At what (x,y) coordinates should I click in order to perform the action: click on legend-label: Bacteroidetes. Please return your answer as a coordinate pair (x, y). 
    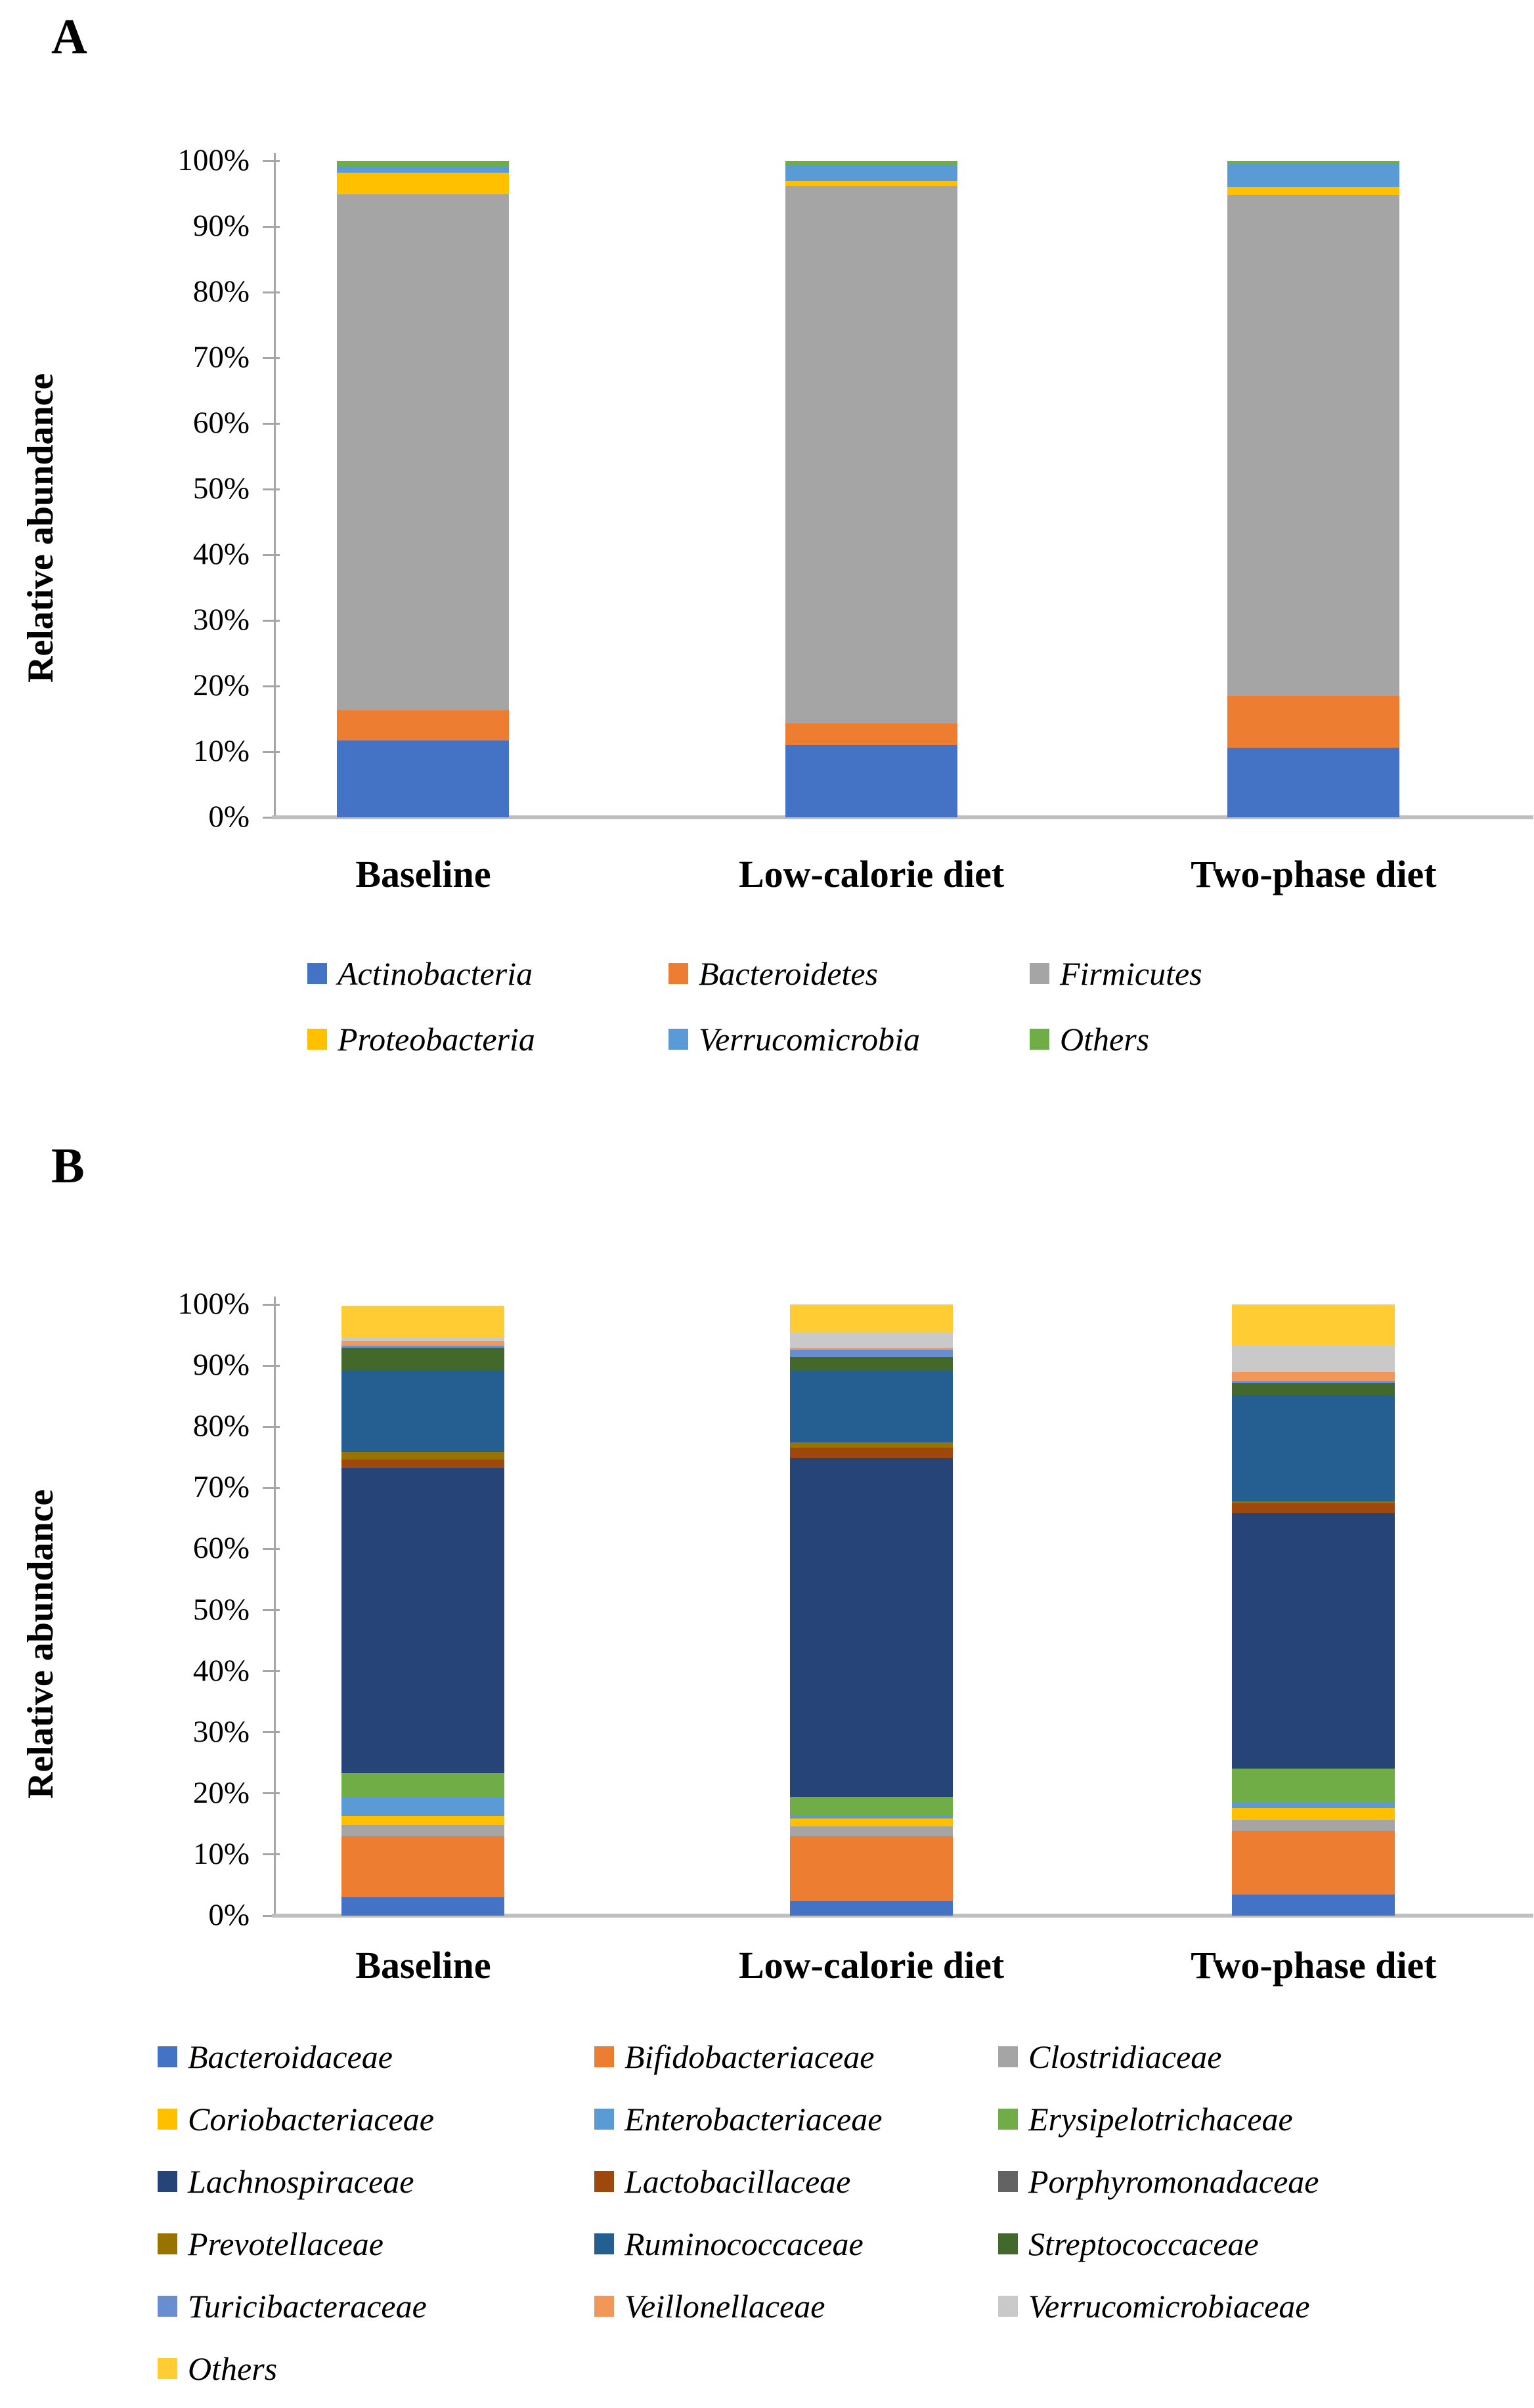
    Looking at the image, I should click on (789, 973).